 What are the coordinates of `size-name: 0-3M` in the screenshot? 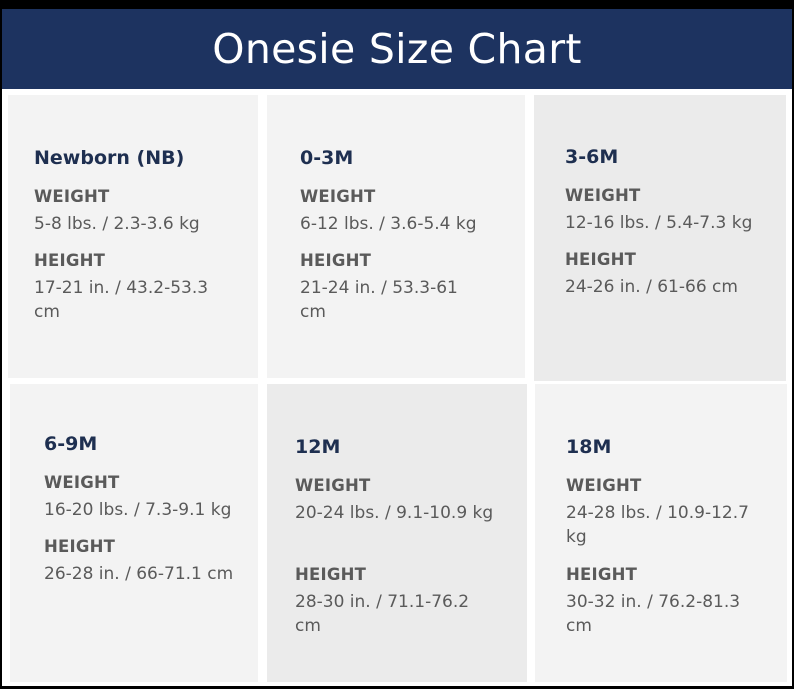 It's located at (327, 158).